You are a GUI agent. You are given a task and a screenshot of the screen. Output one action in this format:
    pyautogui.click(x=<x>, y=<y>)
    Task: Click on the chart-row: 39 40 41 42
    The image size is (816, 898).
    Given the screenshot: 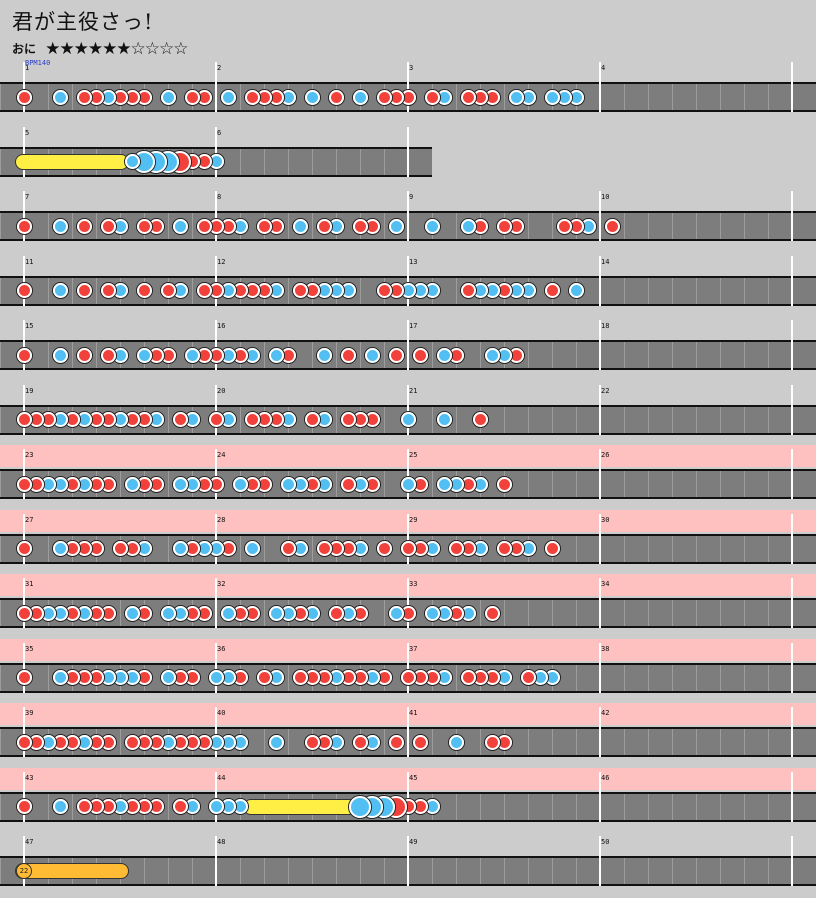 What is the action you would take?
    pyautogui.click(x=408, y=736)
    